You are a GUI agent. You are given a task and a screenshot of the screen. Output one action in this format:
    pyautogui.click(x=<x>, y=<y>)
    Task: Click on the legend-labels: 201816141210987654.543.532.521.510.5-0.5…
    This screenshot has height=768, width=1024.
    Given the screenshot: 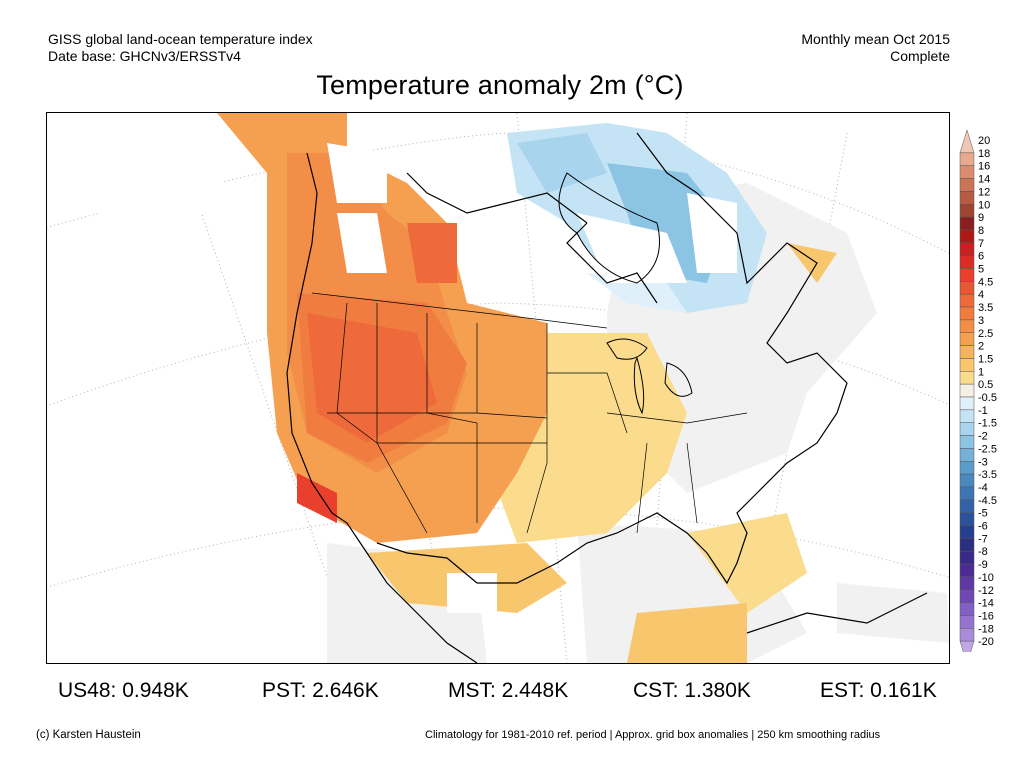 What is the action you would take?
    pyautogui.click(x=987, y=391)
    